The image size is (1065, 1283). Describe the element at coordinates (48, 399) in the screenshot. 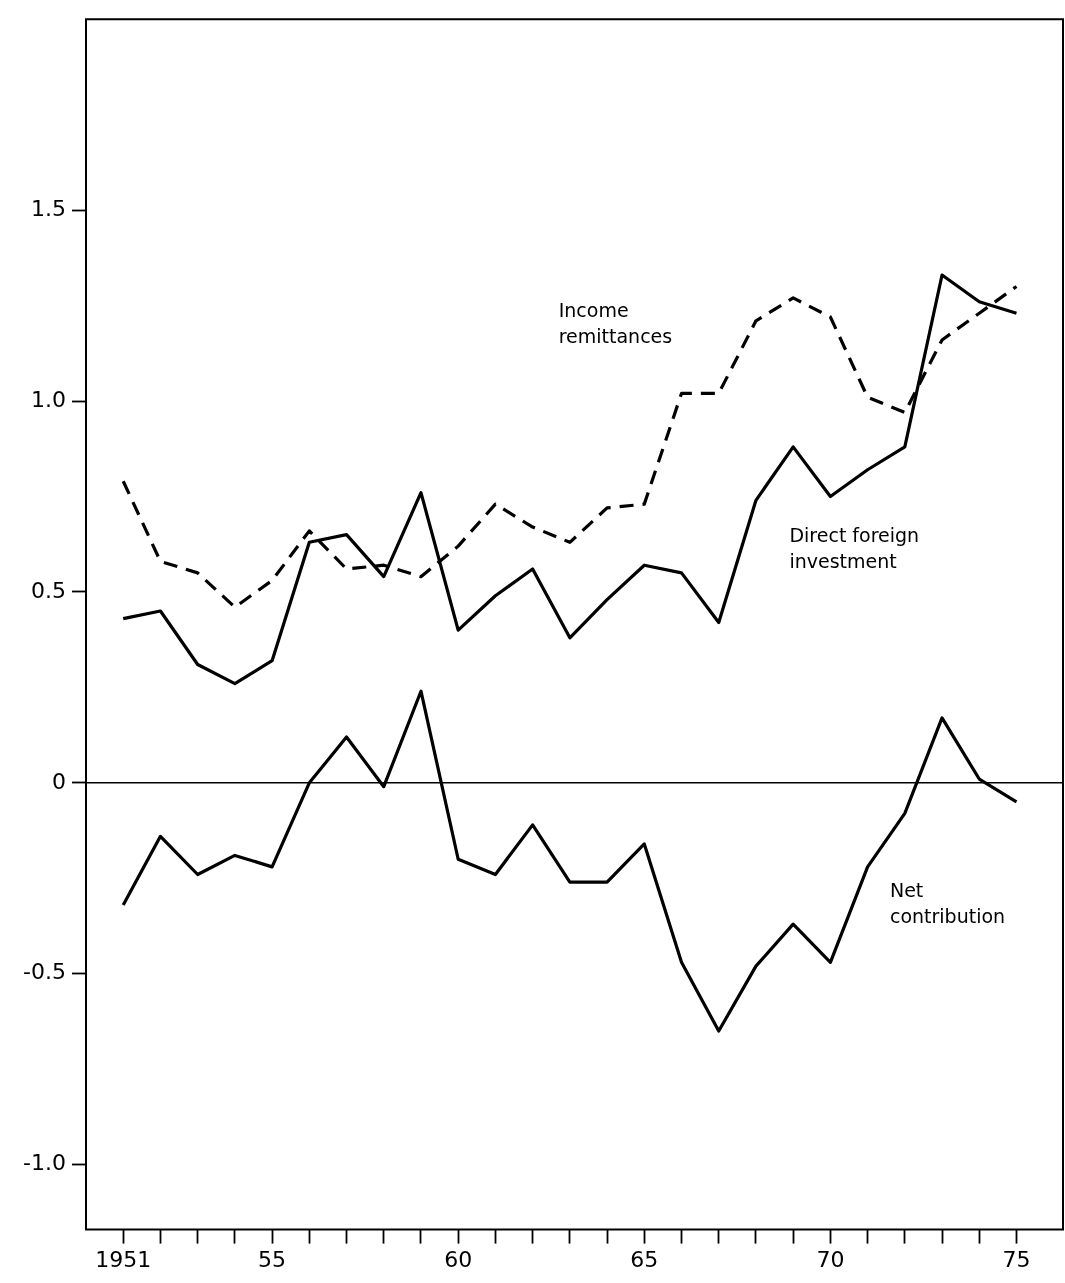

I see `y-tick-label: 1.0` at that location.